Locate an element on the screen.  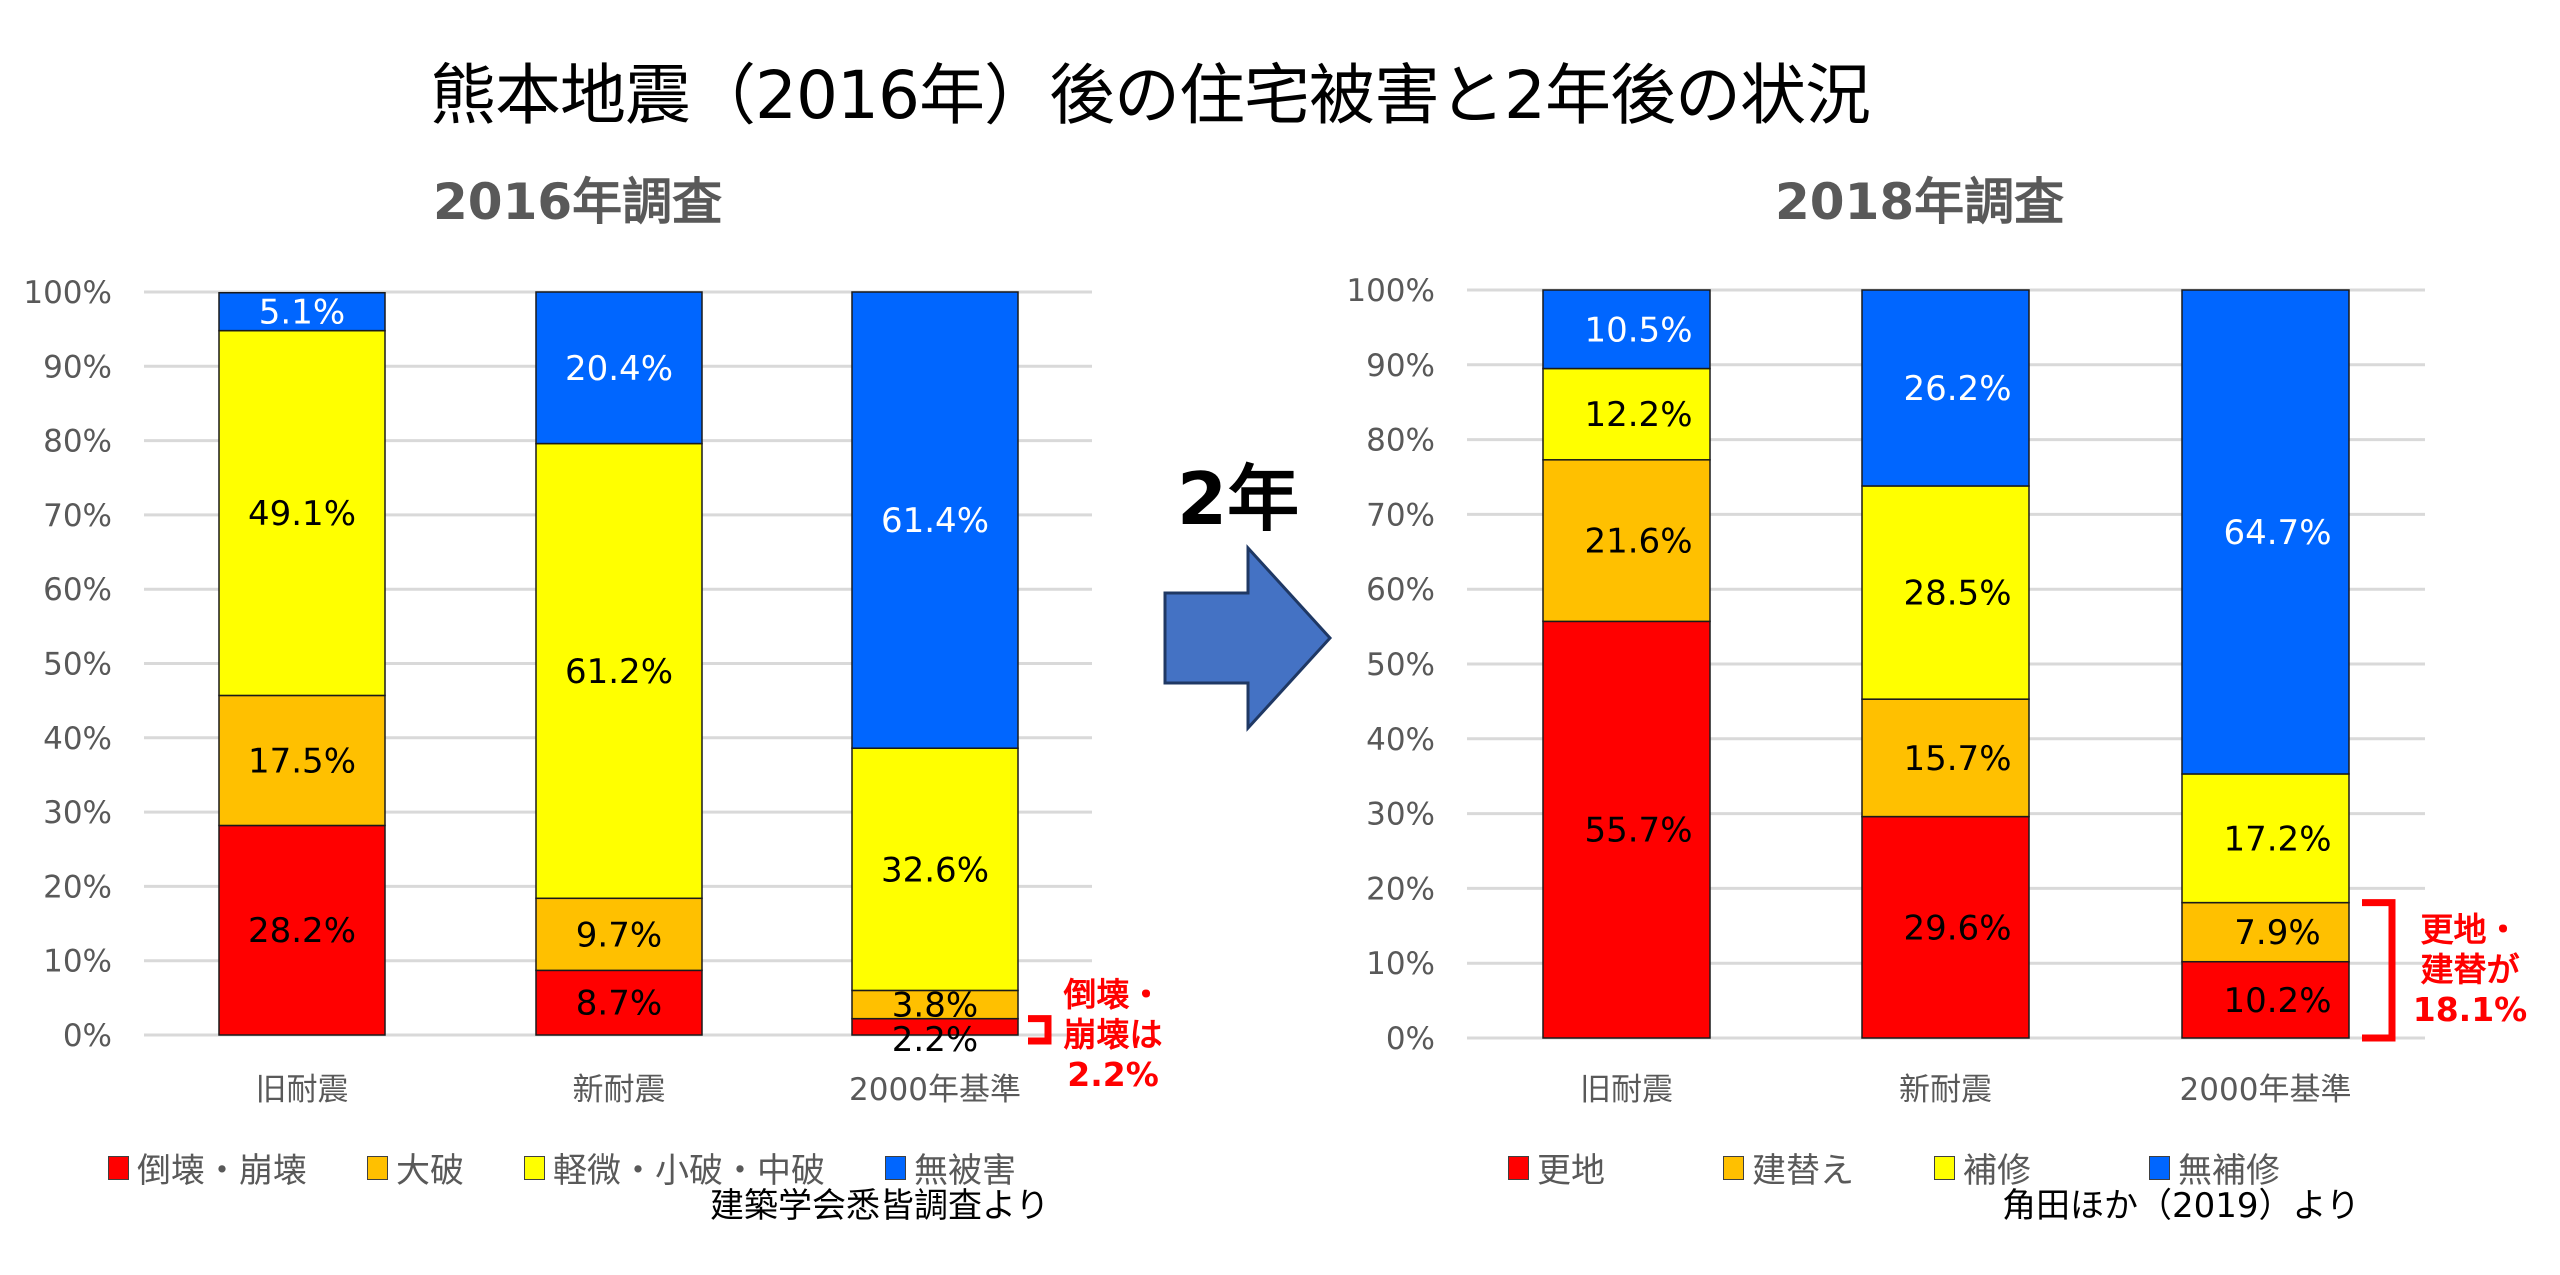
right-arrow-icon is located at coordinates (1248, 638).